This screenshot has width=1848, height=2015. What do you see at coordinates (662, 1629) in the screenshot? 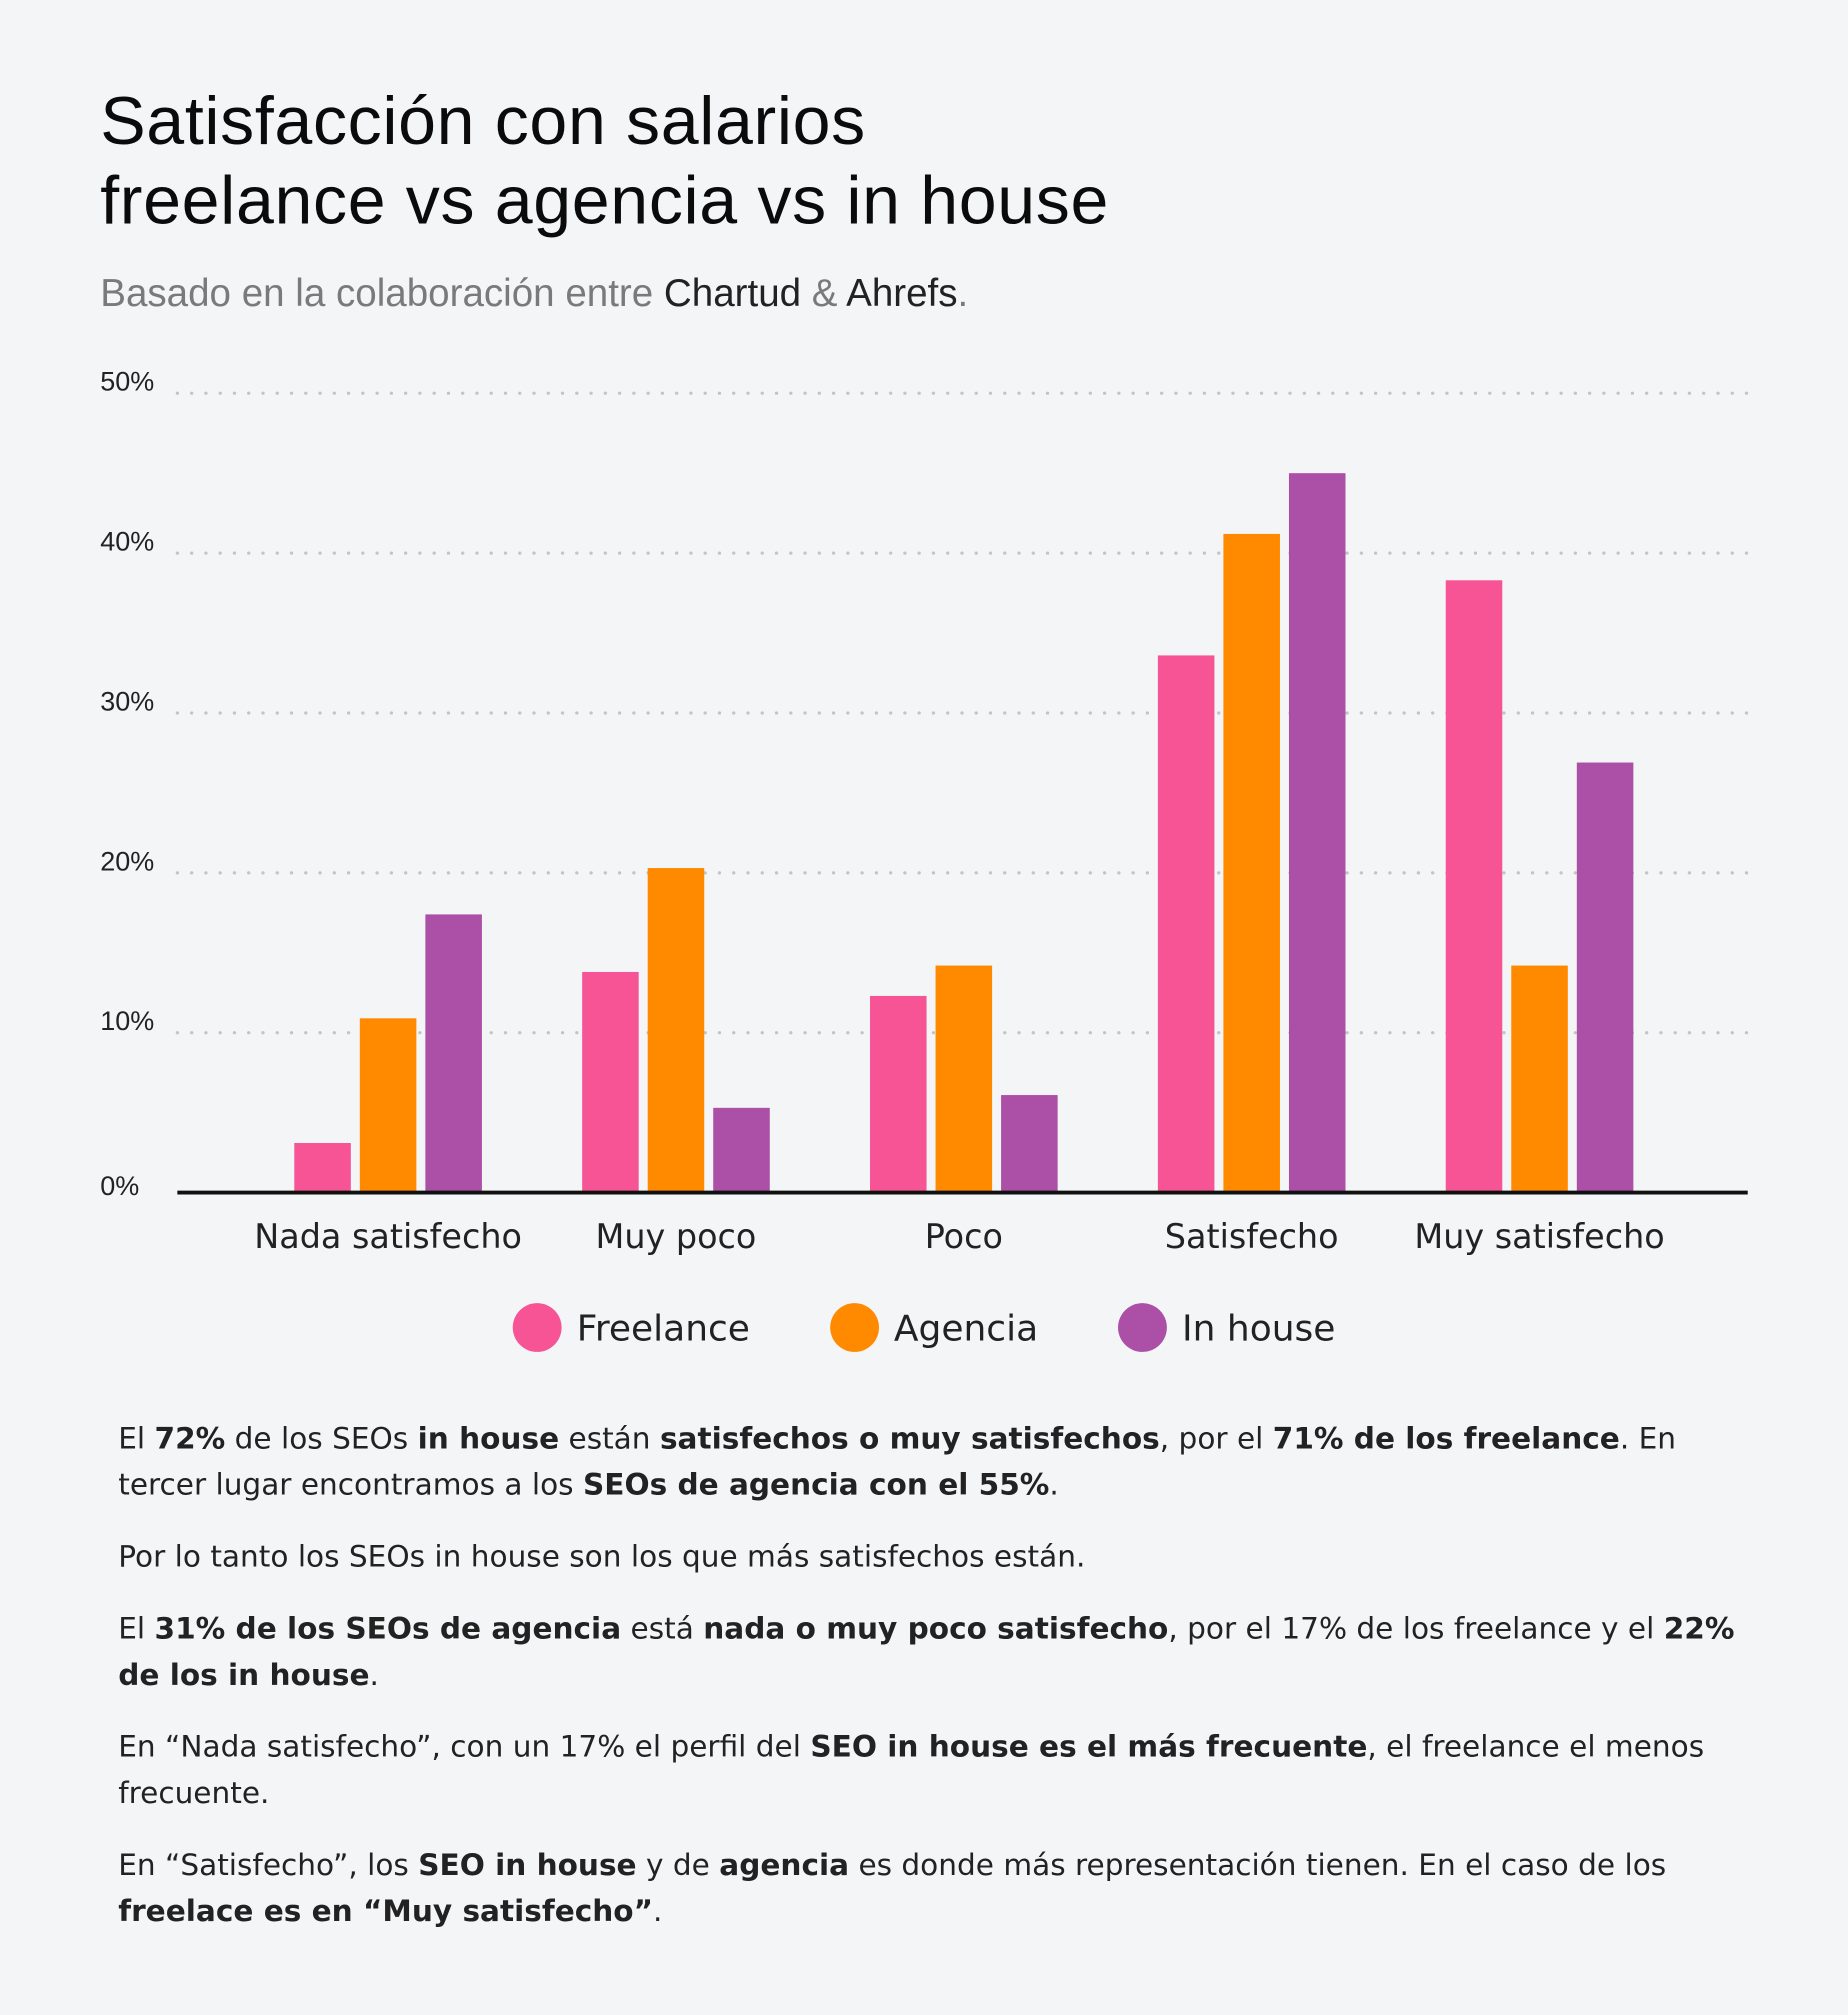
I see `text: está` at bounding box center [662, 1629].